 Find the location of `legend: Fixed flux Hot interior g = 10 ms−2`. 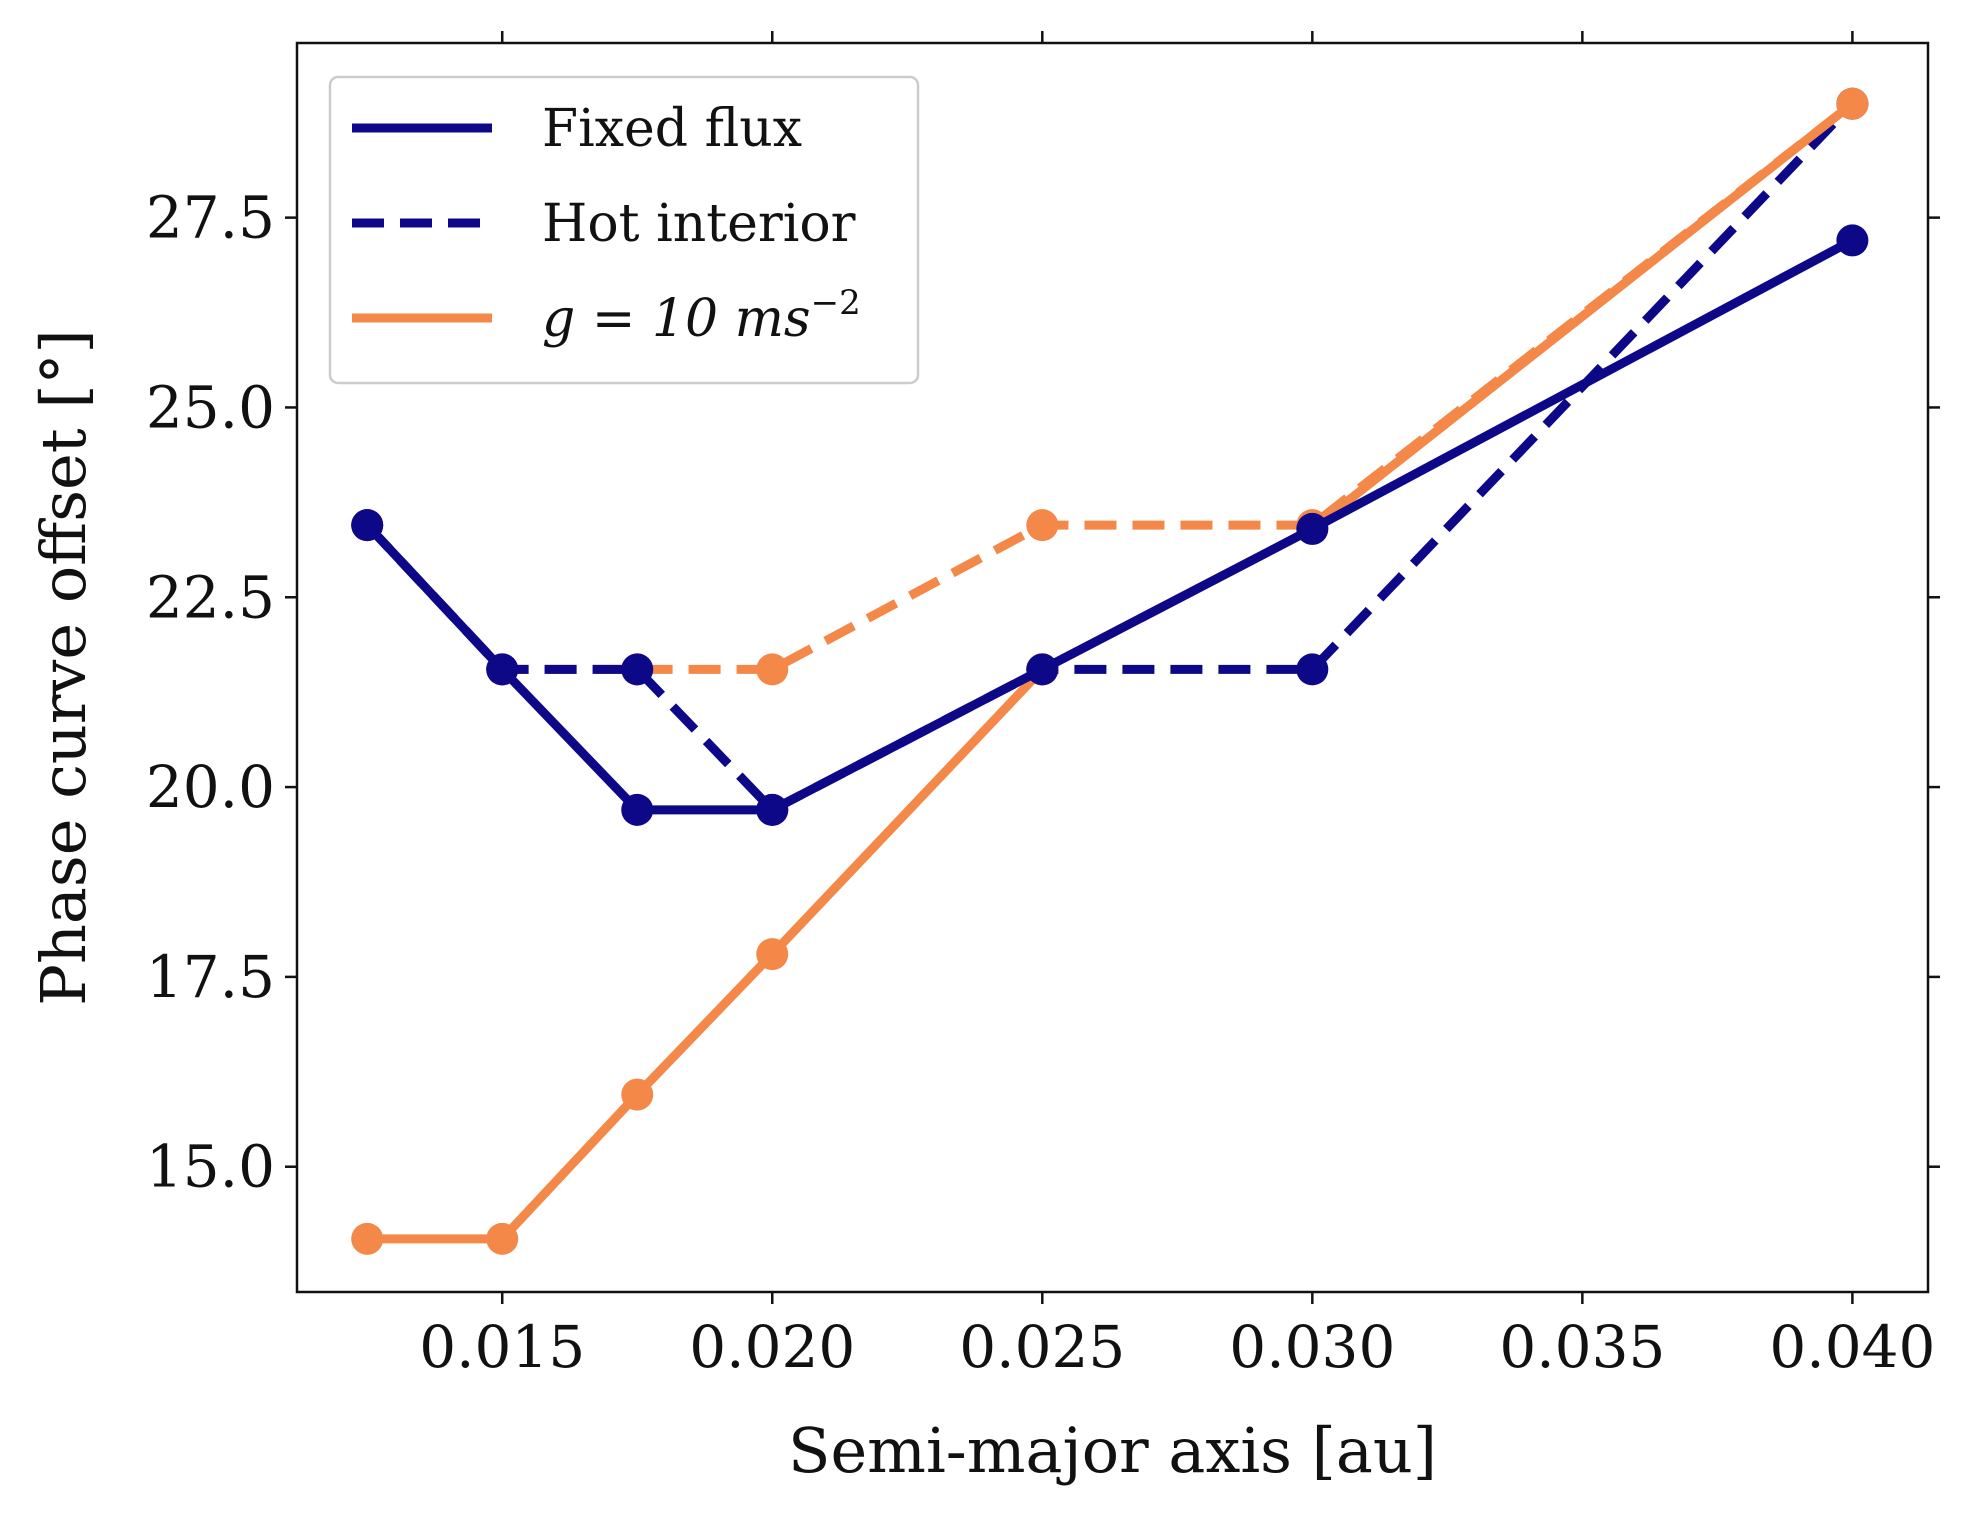

legend: Fixed flux Hot interior g = 10 ms−2 is located at coordinates (624, 230).